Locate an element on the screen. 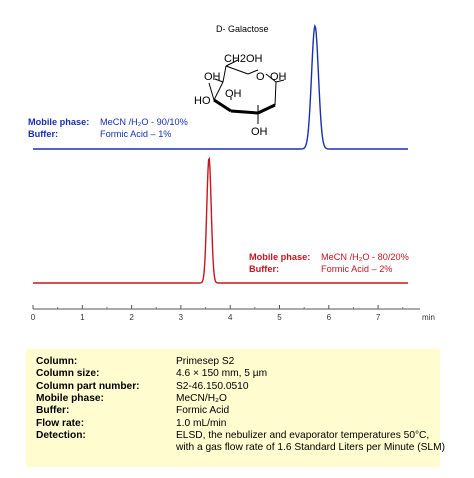 This screenshot has width=474, height=478. ring-o-label: O is located at coordinates (260, 77).